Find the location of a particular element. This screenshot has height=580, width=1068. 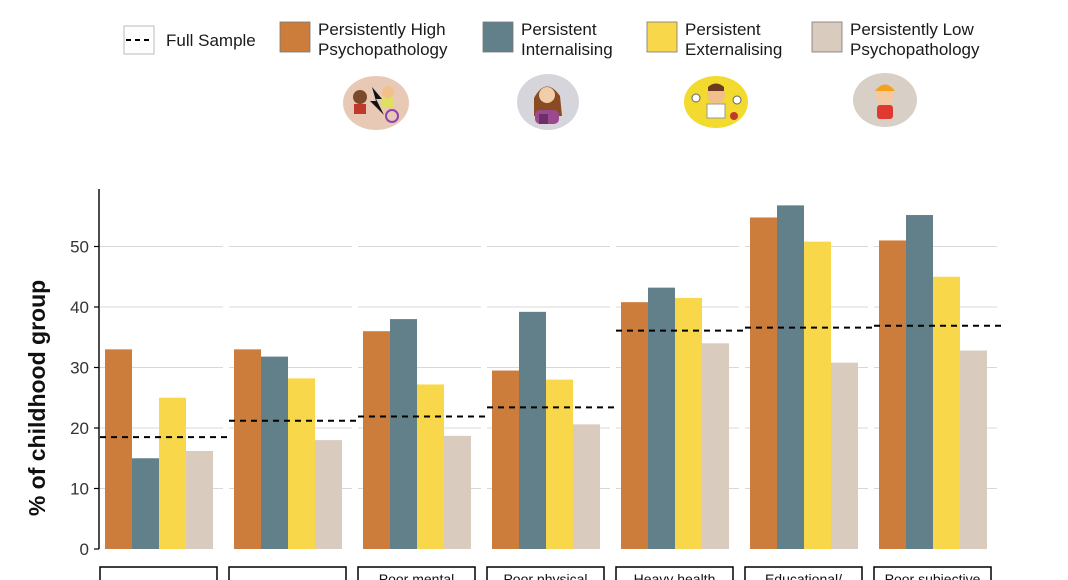

y-tick-label: 30 is located at coordinates (79, 368).